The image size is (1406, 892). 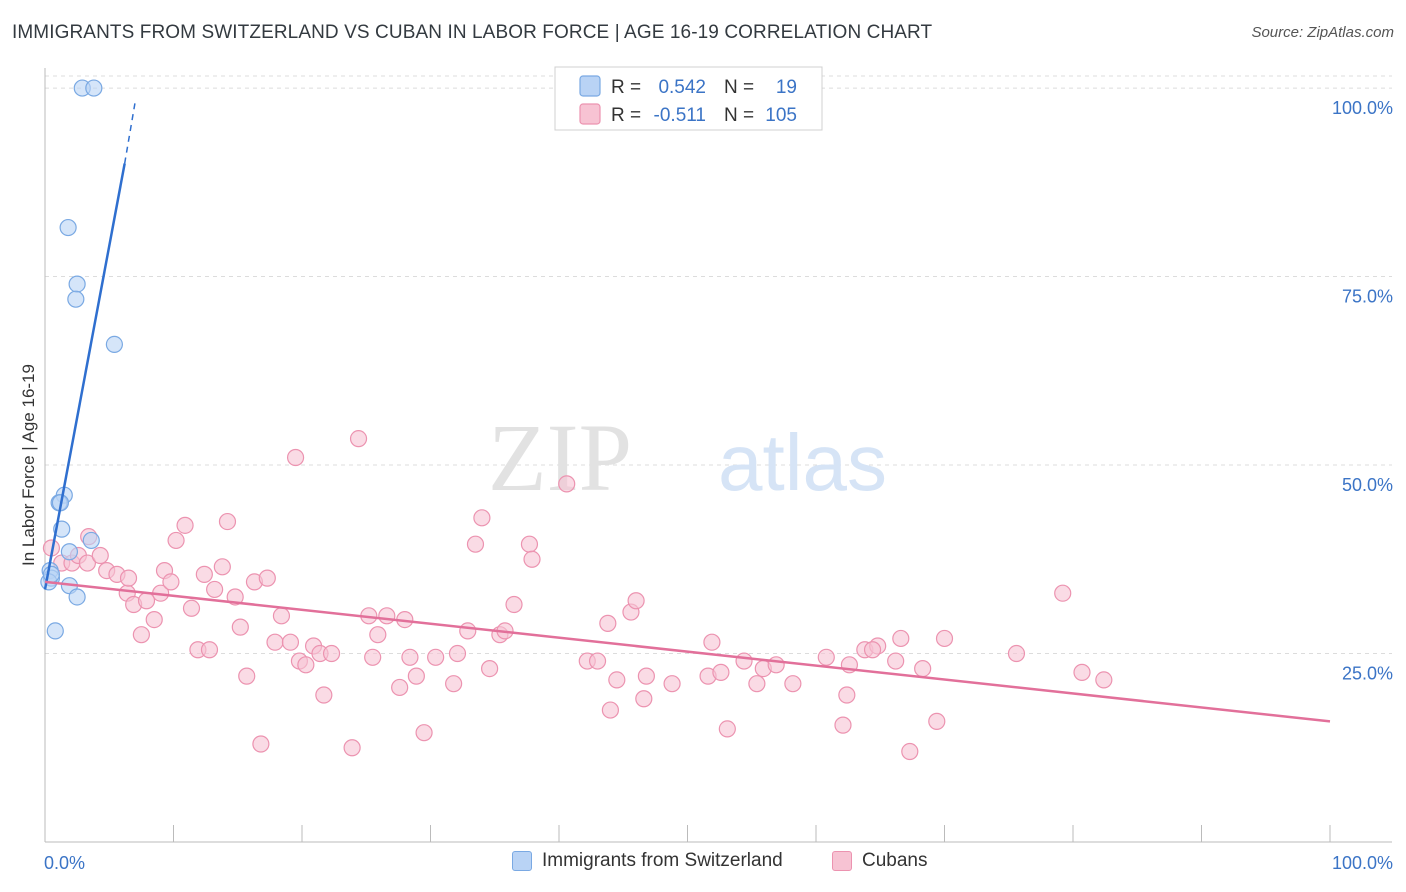 I want to click on trend-line-cubans, so click(x=687, y=651).